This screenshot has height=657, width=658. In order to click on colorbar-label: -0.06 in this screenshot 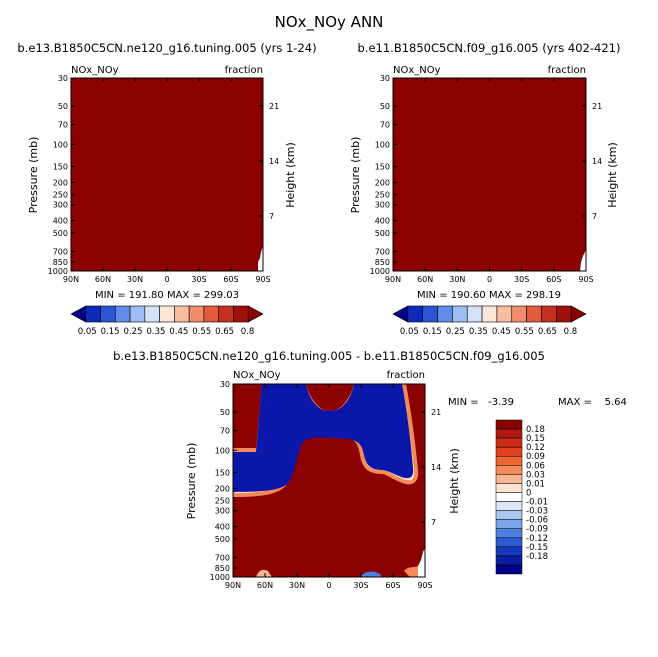, I will do `click(537, 521)`.